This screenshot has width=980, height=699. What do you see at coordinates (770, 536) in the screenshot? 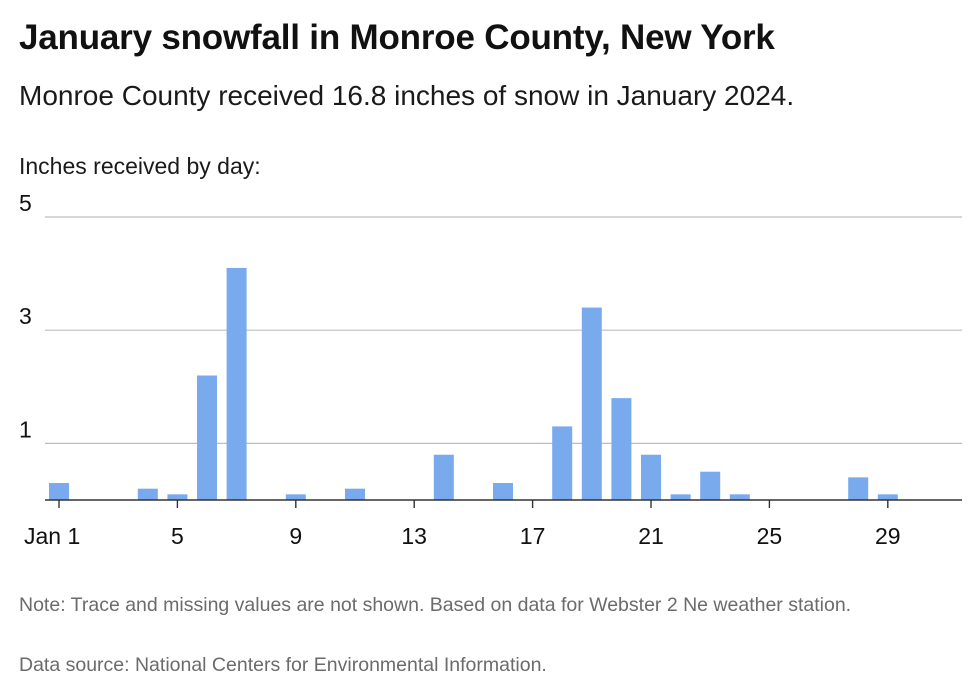
I see `x-tick-label: 25` at bounding box center [770, 536].